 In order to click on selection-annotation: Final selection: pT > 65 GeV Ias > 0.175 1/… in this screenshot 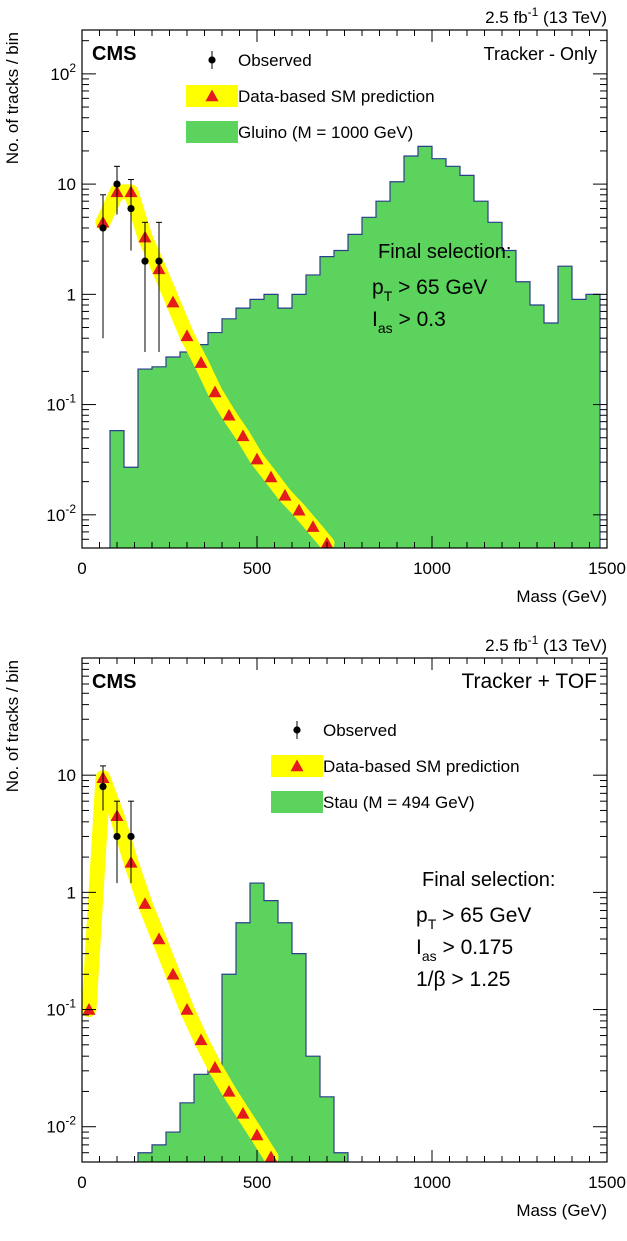, I will do `click(485, 930)`.